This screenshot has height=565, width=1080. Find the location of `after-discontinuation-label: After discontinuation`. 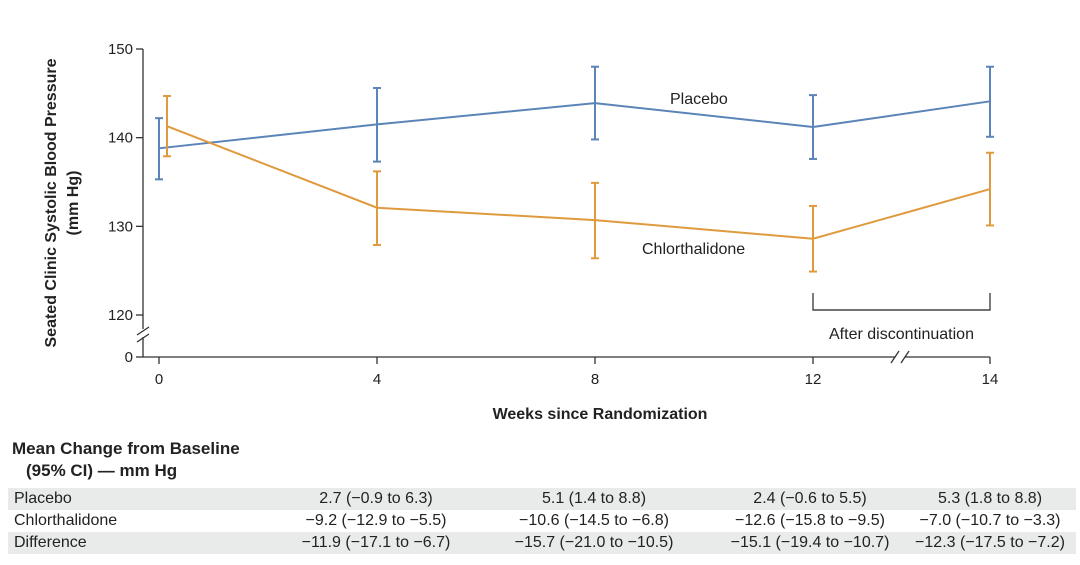

after-discontinuation-label: After discontinuation is located at coordinates (901, 334).